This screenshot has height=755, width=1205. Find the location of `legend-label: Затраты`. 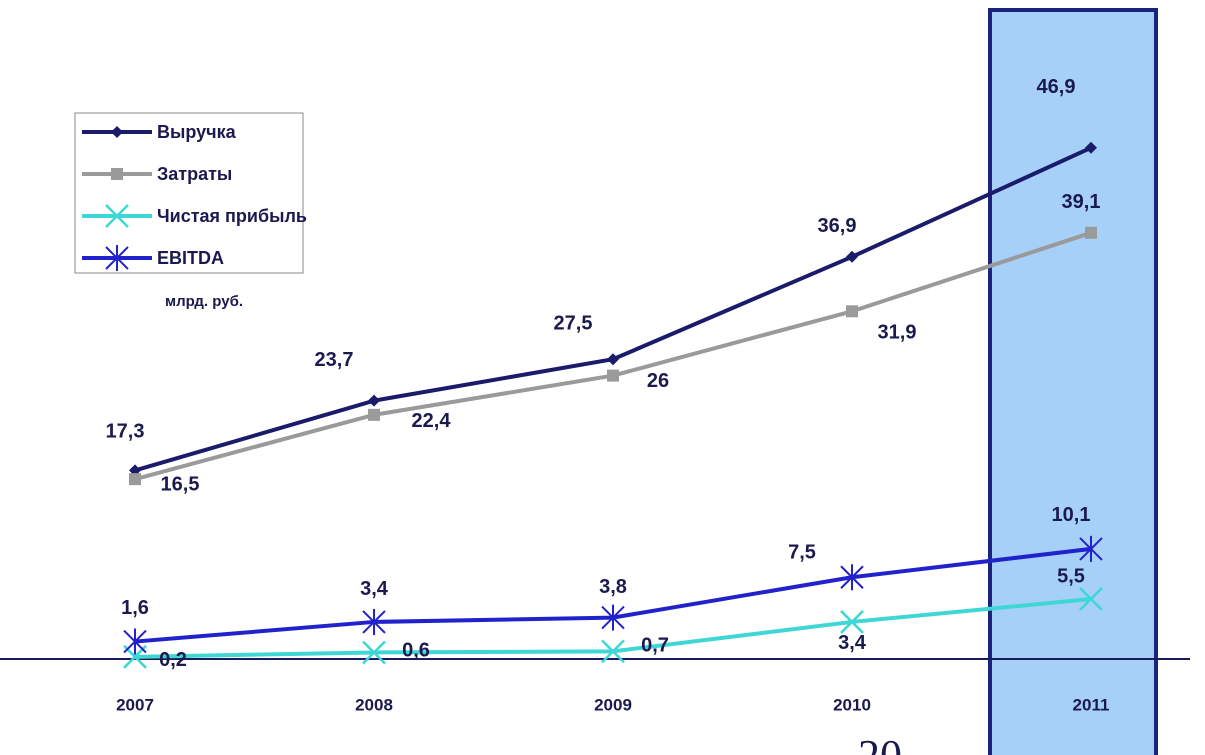

legend-label: Затраты is located at coordinates (194, 174).